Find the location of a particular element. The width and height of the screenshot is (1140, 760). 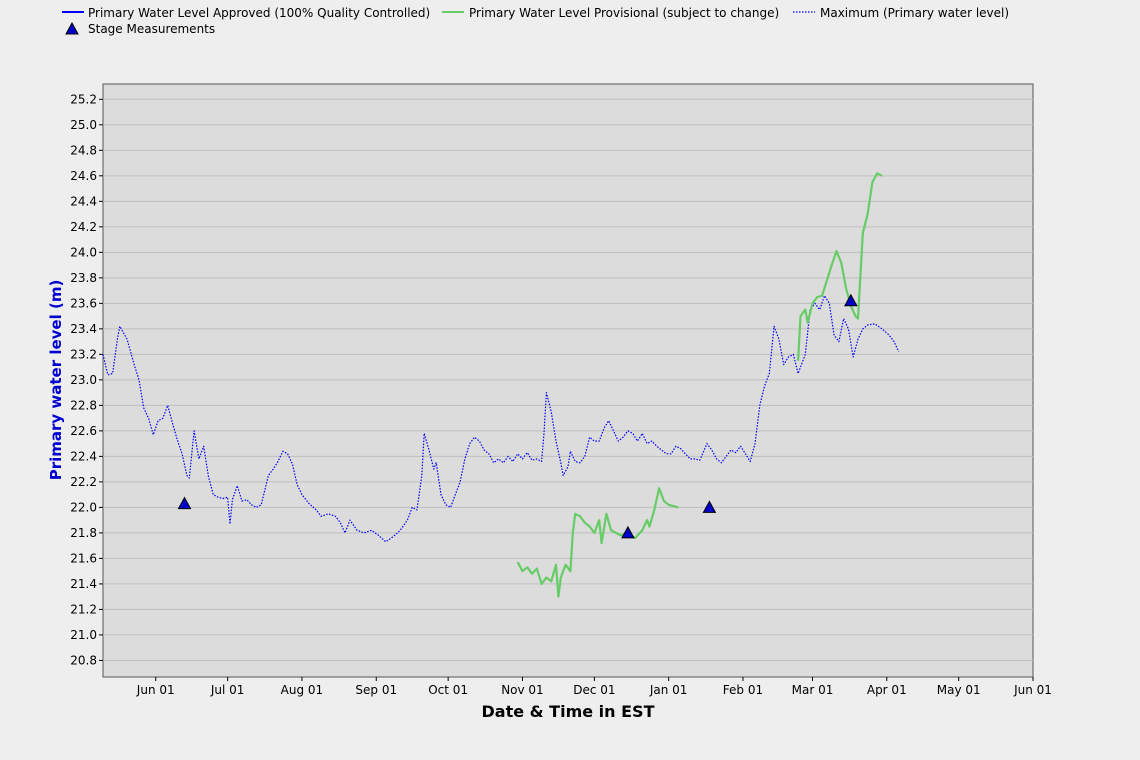

x-tick-label: May 01 is located at coordinates (959, 690).